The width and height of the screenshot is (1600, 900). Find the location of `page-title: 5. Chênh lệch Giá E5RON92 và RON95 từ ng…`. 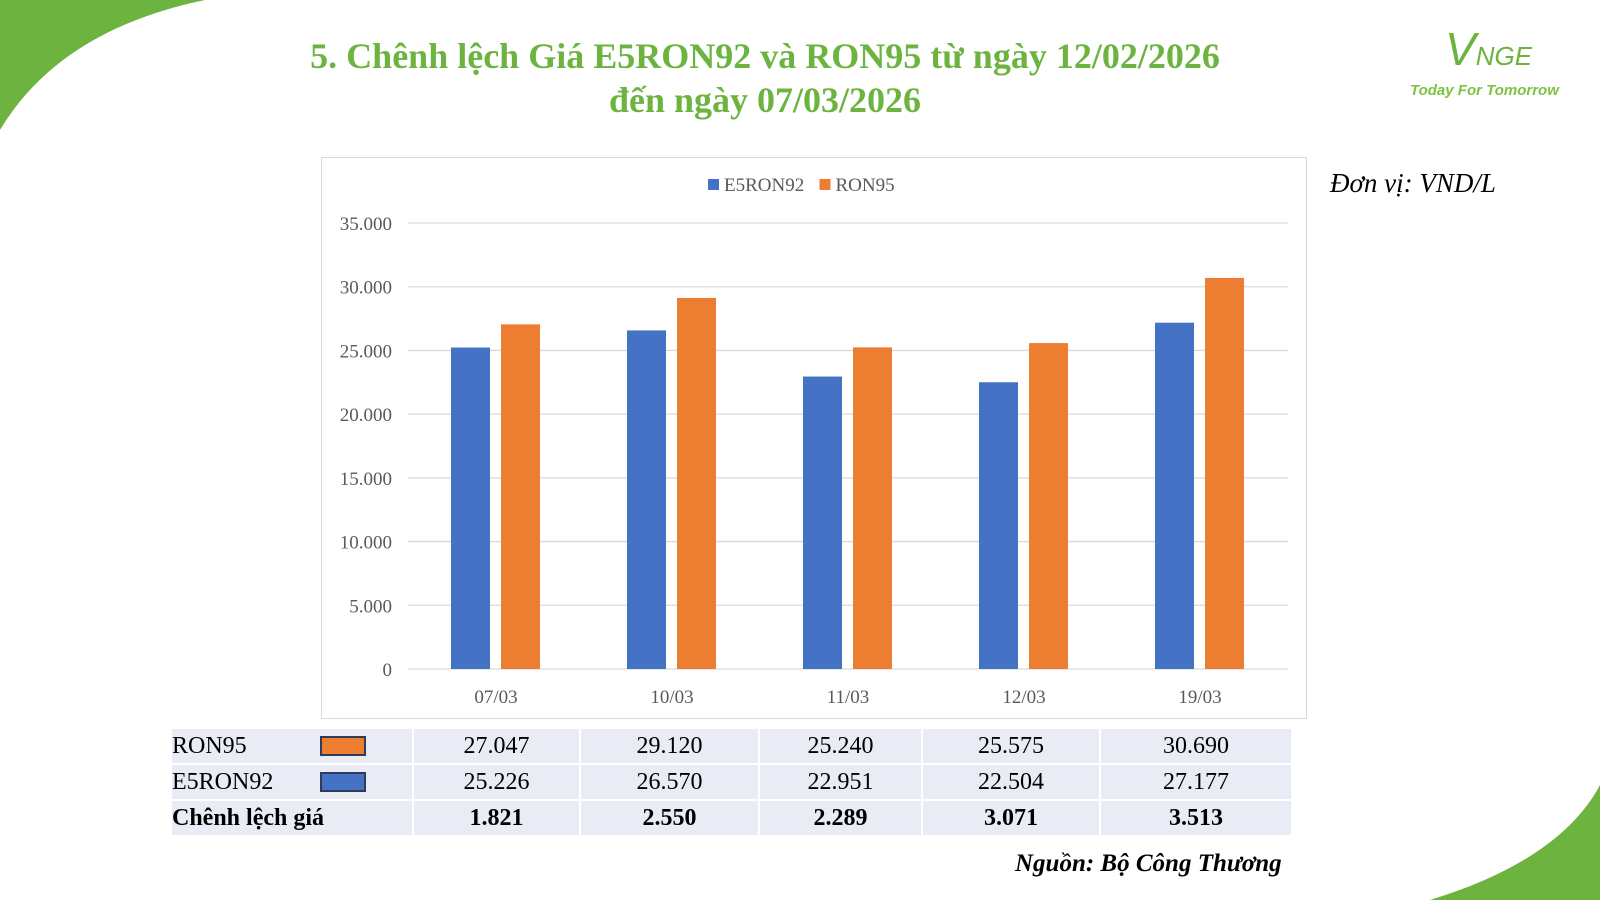

page-title: 5. Chênh lệch Giá E5RON92 và RON95 từ ng… is located at coordinates (765, 78).